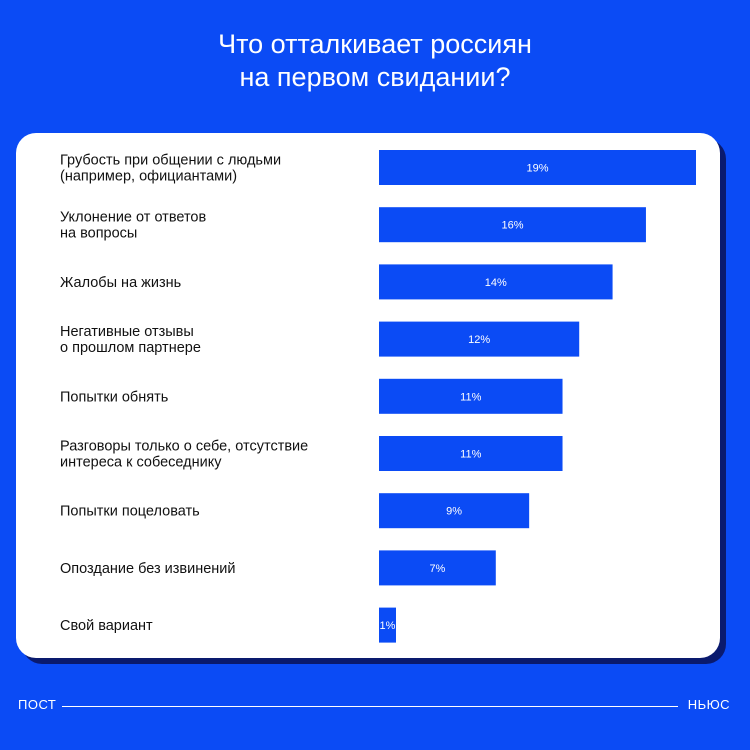  Describe the element at coordinates (130, 512) in the screenshot. I see `category-label: Попытки поцеловать` at that location.